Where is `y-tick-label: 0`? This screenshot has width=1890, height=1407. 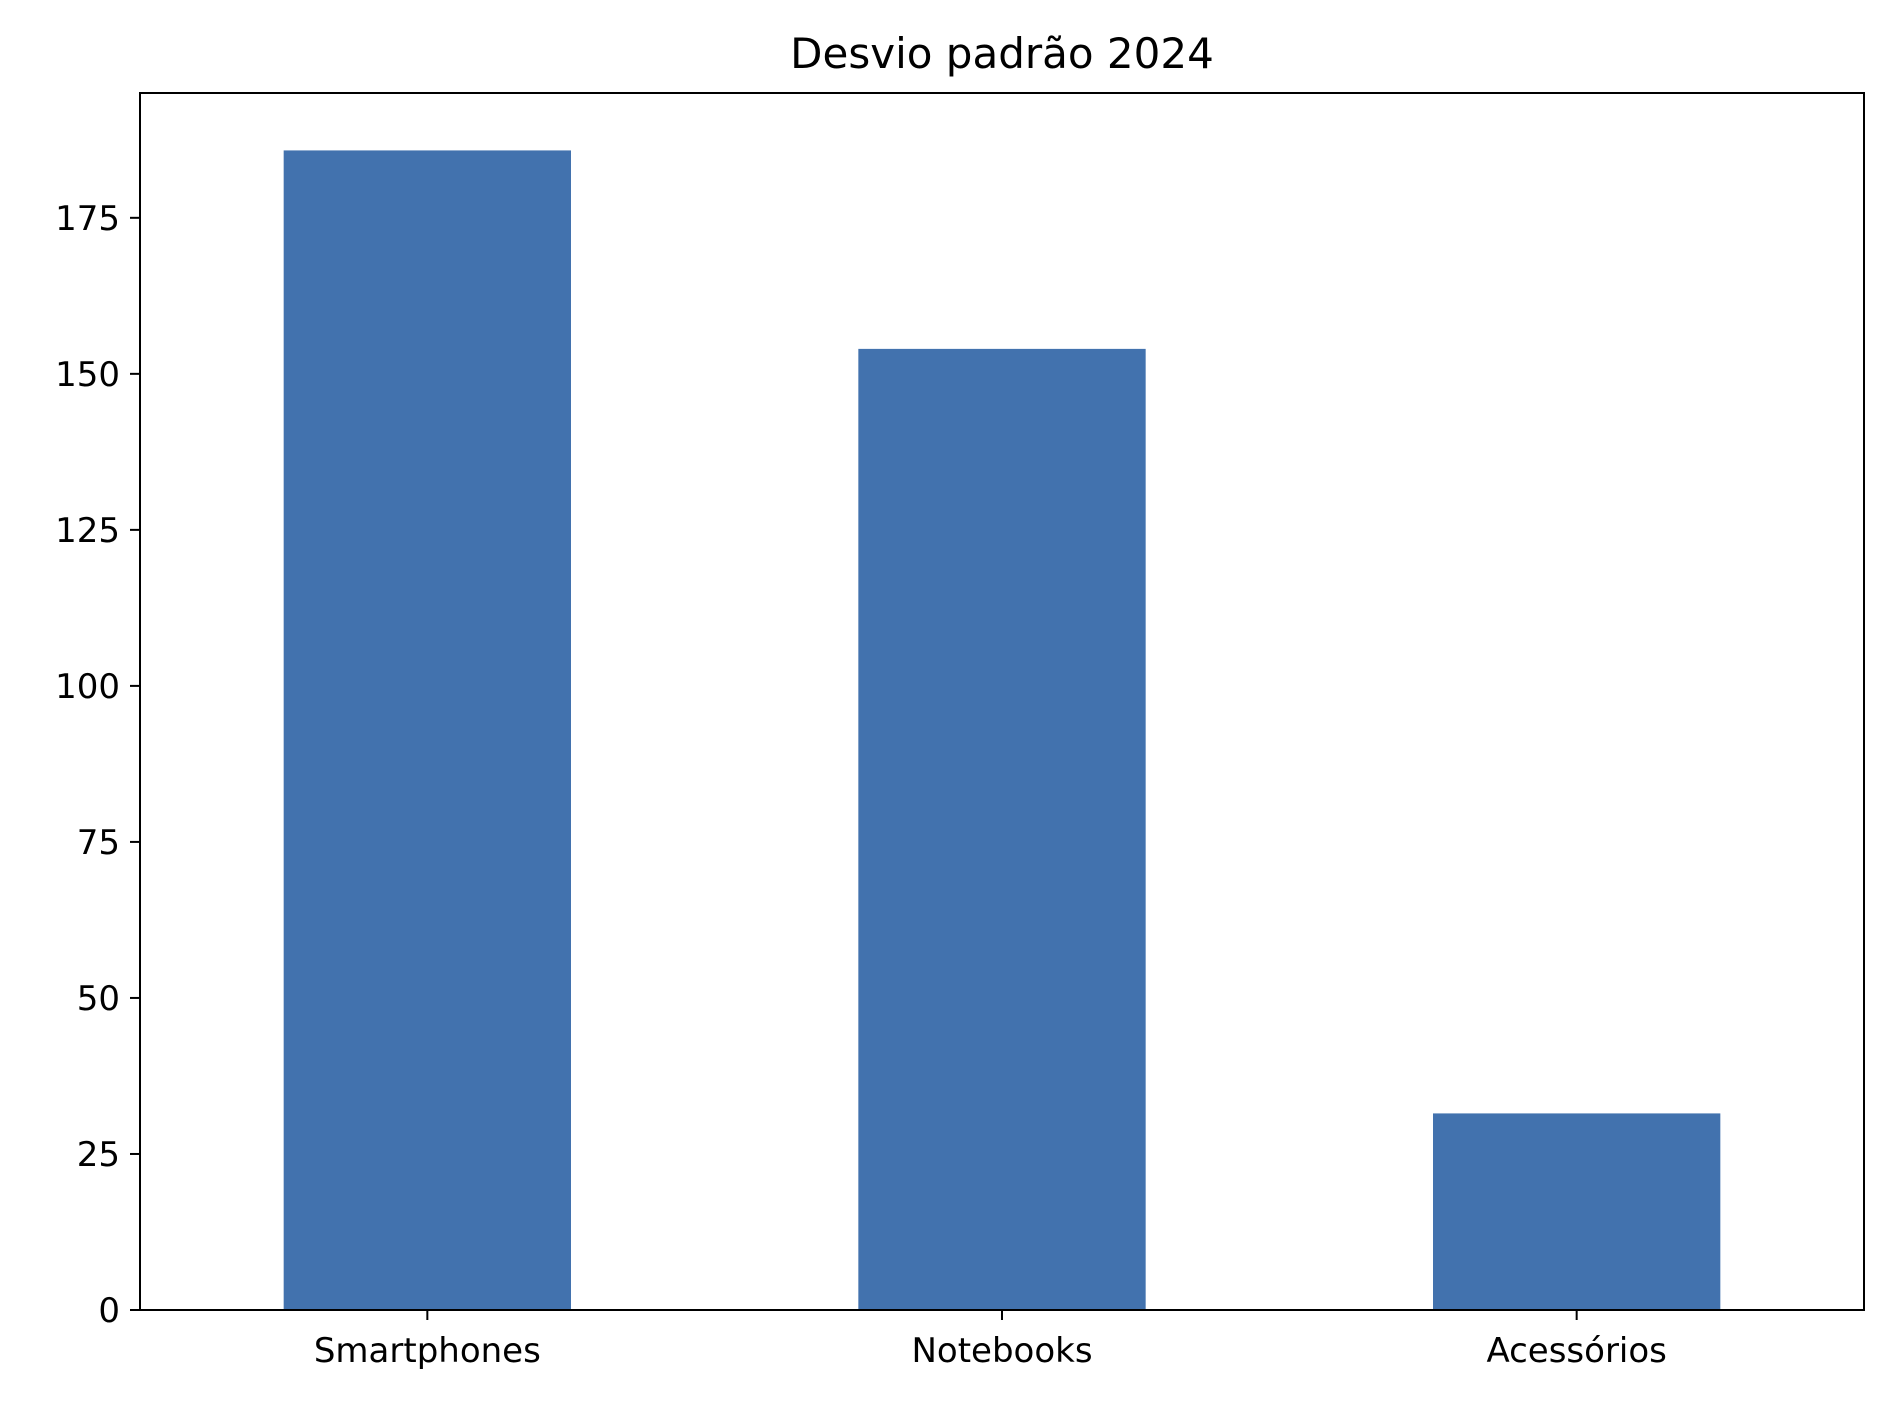 y-tick-label: 0 is located at coordinates (109, 1311).